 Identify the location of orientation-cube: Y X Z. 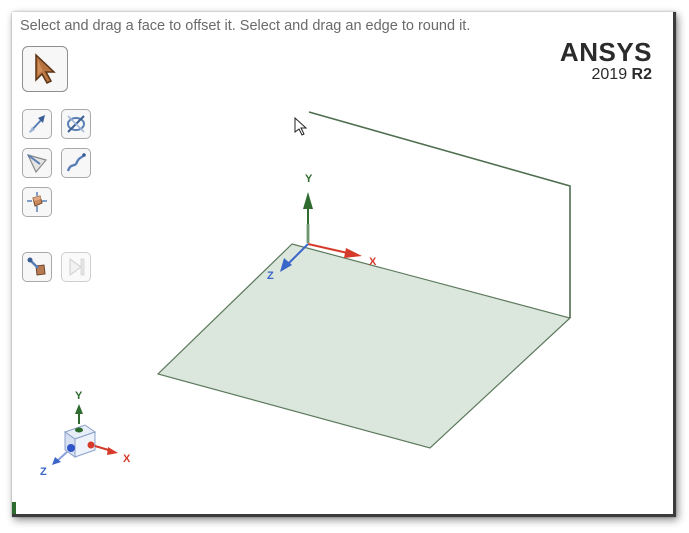
(85, 434).